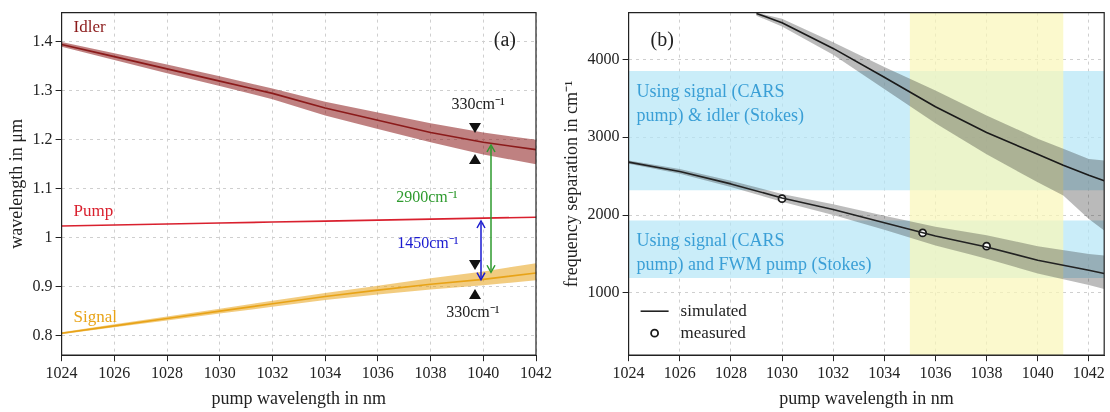 The width and height of the screenshot is (1110, 412). What do you see at coordinates (603, 136) in the screenshot?
I see `y-tick-label: 3000` at bounding box center [603, 136].